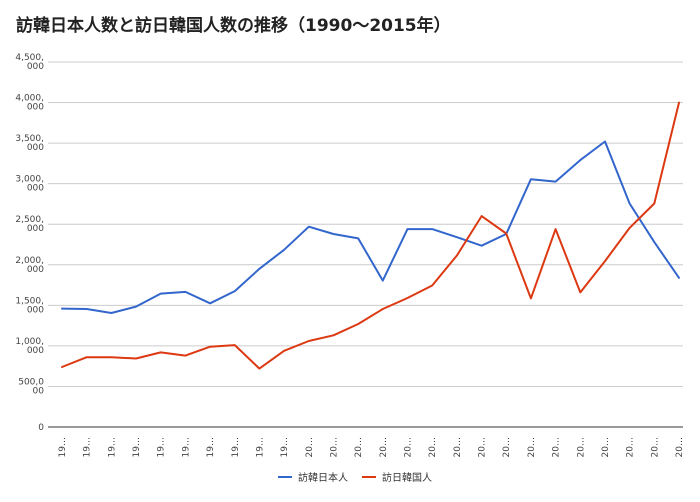  What do you see at coordinates (31, 386) in the screenshot?
I see `y-tick-label: 500,0 00` at bounding box center [31, 386].